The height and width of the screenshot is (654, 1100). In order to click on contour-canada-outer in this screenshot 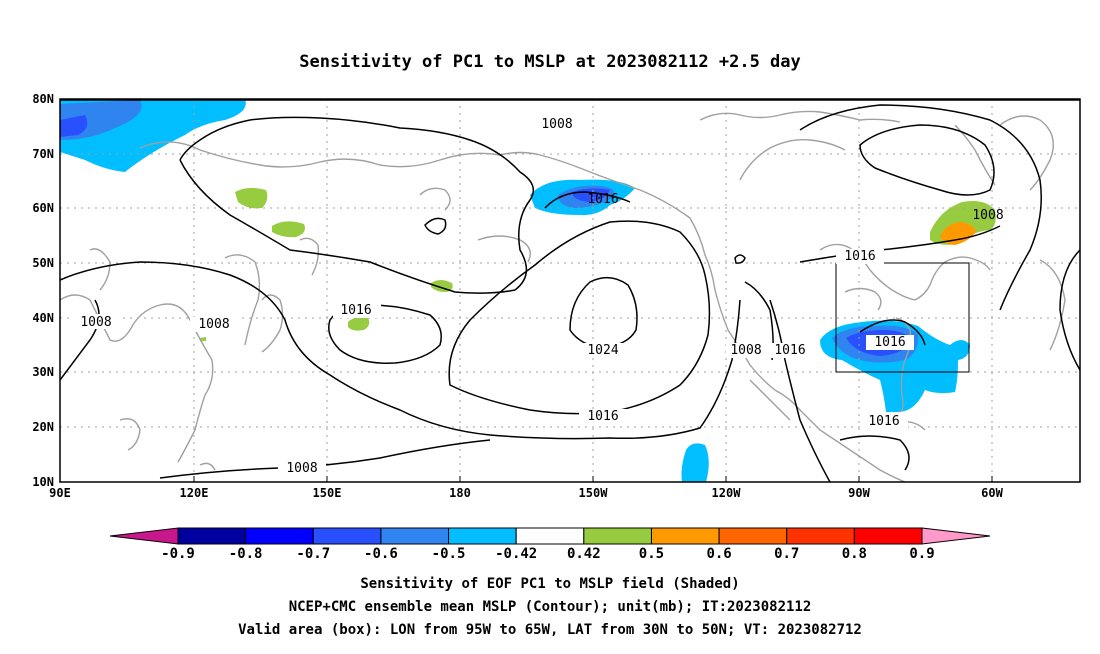, I will do `click(920, 207)`.